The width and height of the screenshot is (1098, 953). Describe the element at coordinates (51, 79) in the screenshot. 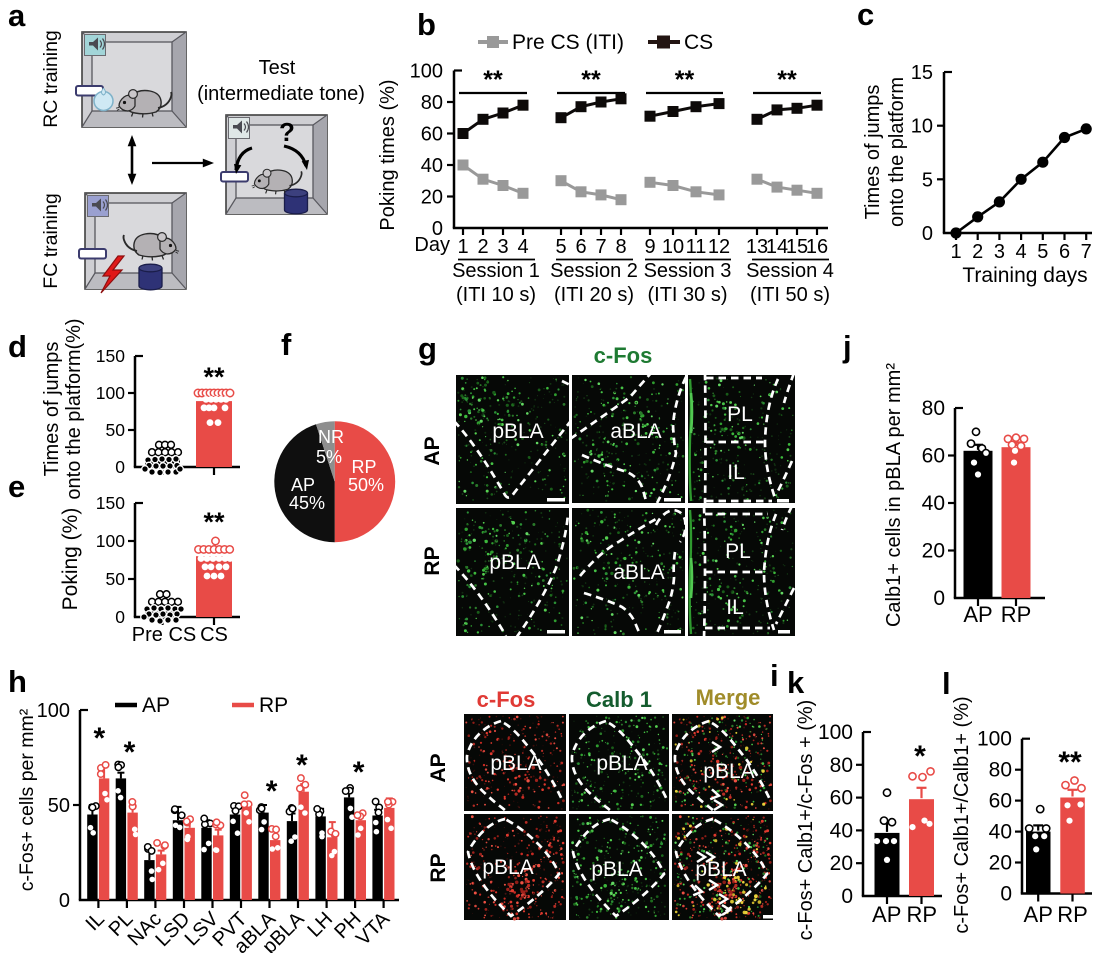

I see `svg-text: RC training` at that location.